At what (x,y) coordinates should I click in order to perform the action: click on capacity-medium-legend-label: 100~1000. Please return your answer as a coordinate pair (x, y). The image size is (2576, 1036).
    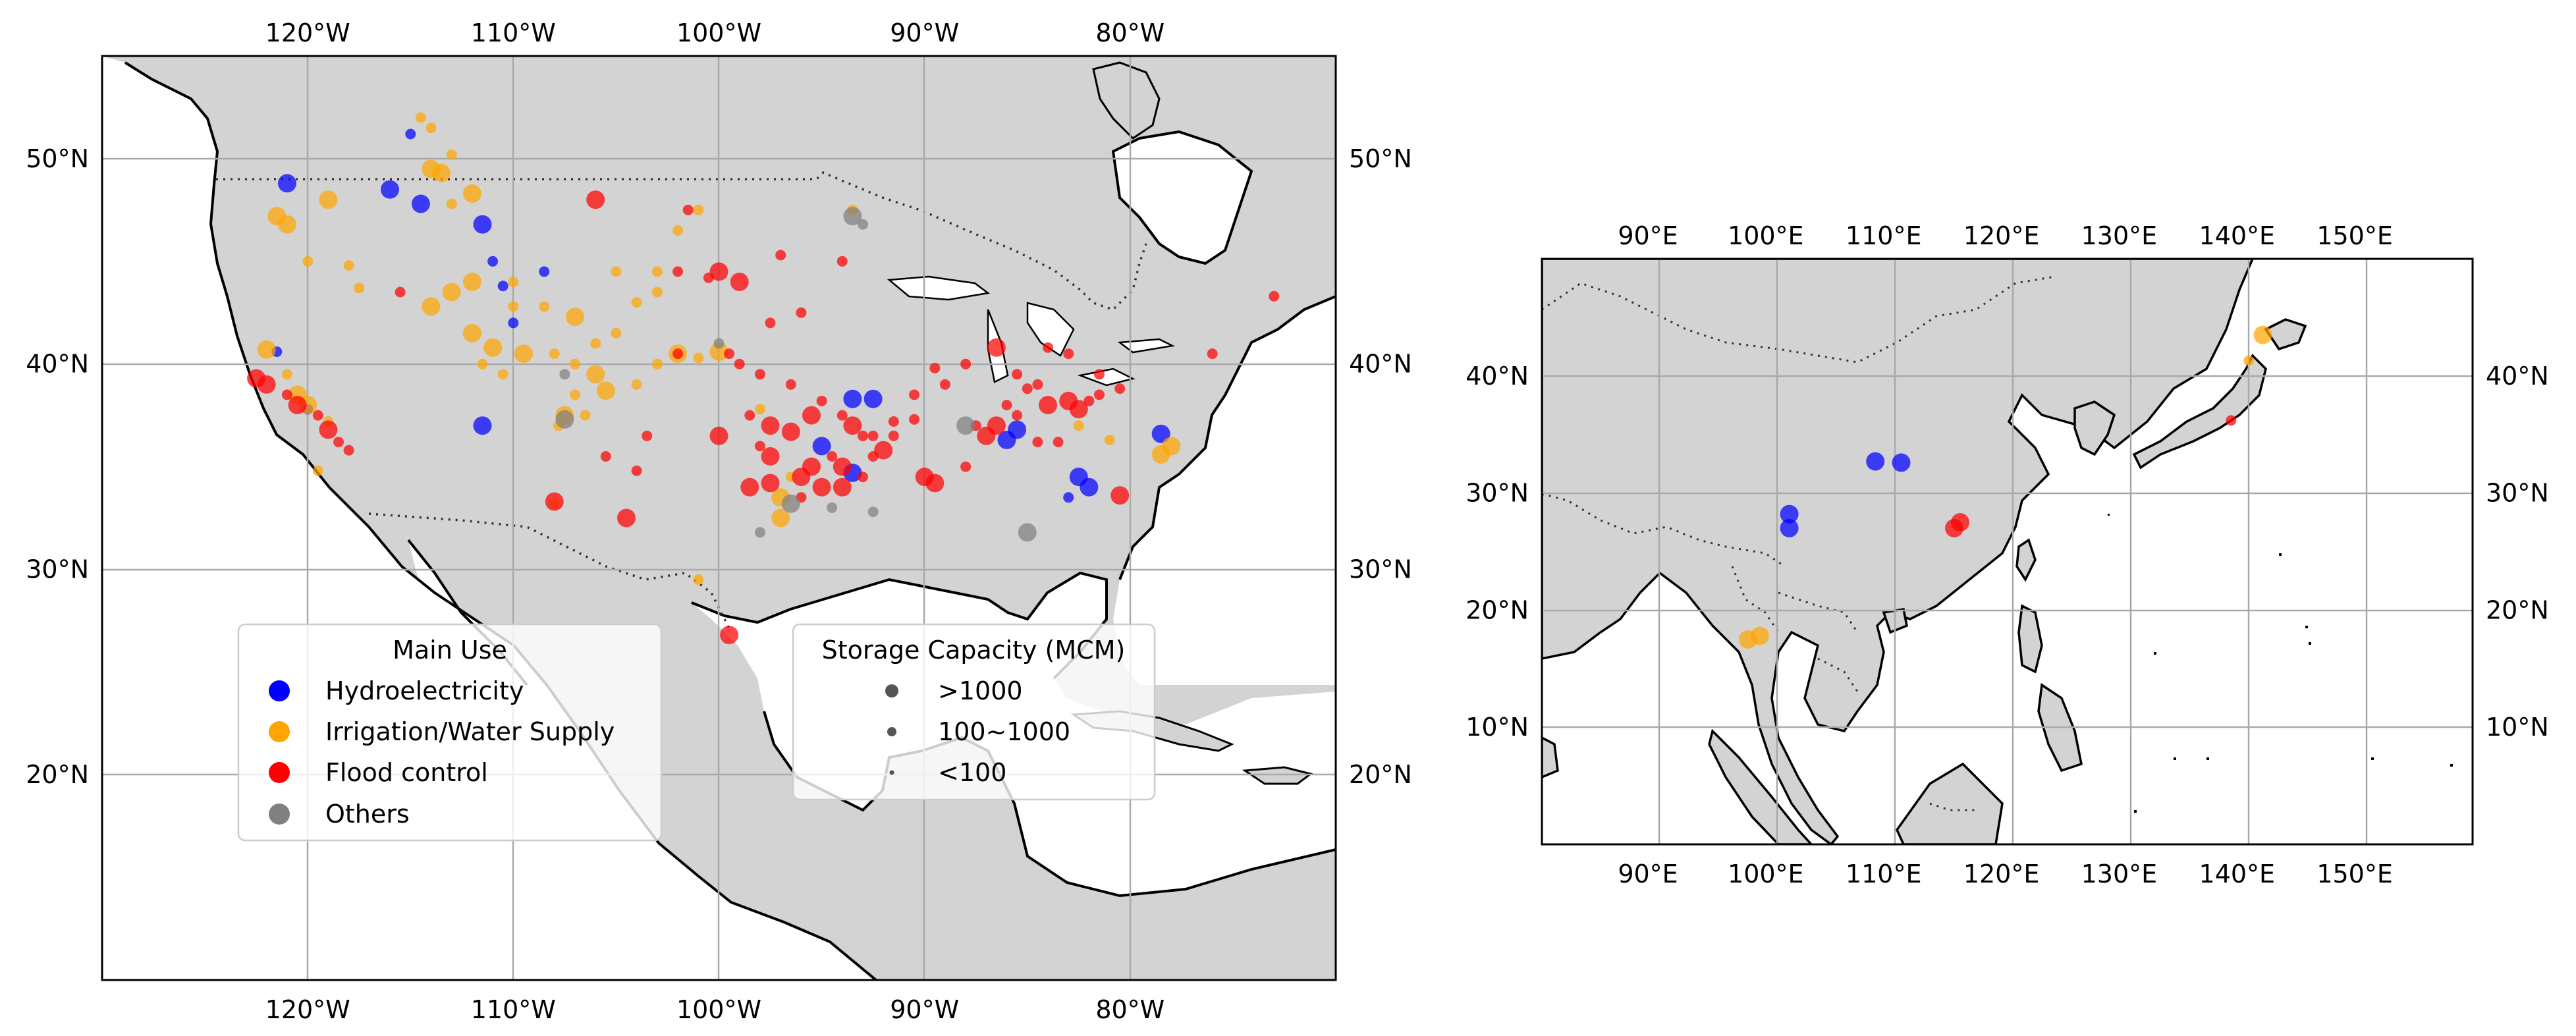
    Looking at the image, I should click on (1004, 732).